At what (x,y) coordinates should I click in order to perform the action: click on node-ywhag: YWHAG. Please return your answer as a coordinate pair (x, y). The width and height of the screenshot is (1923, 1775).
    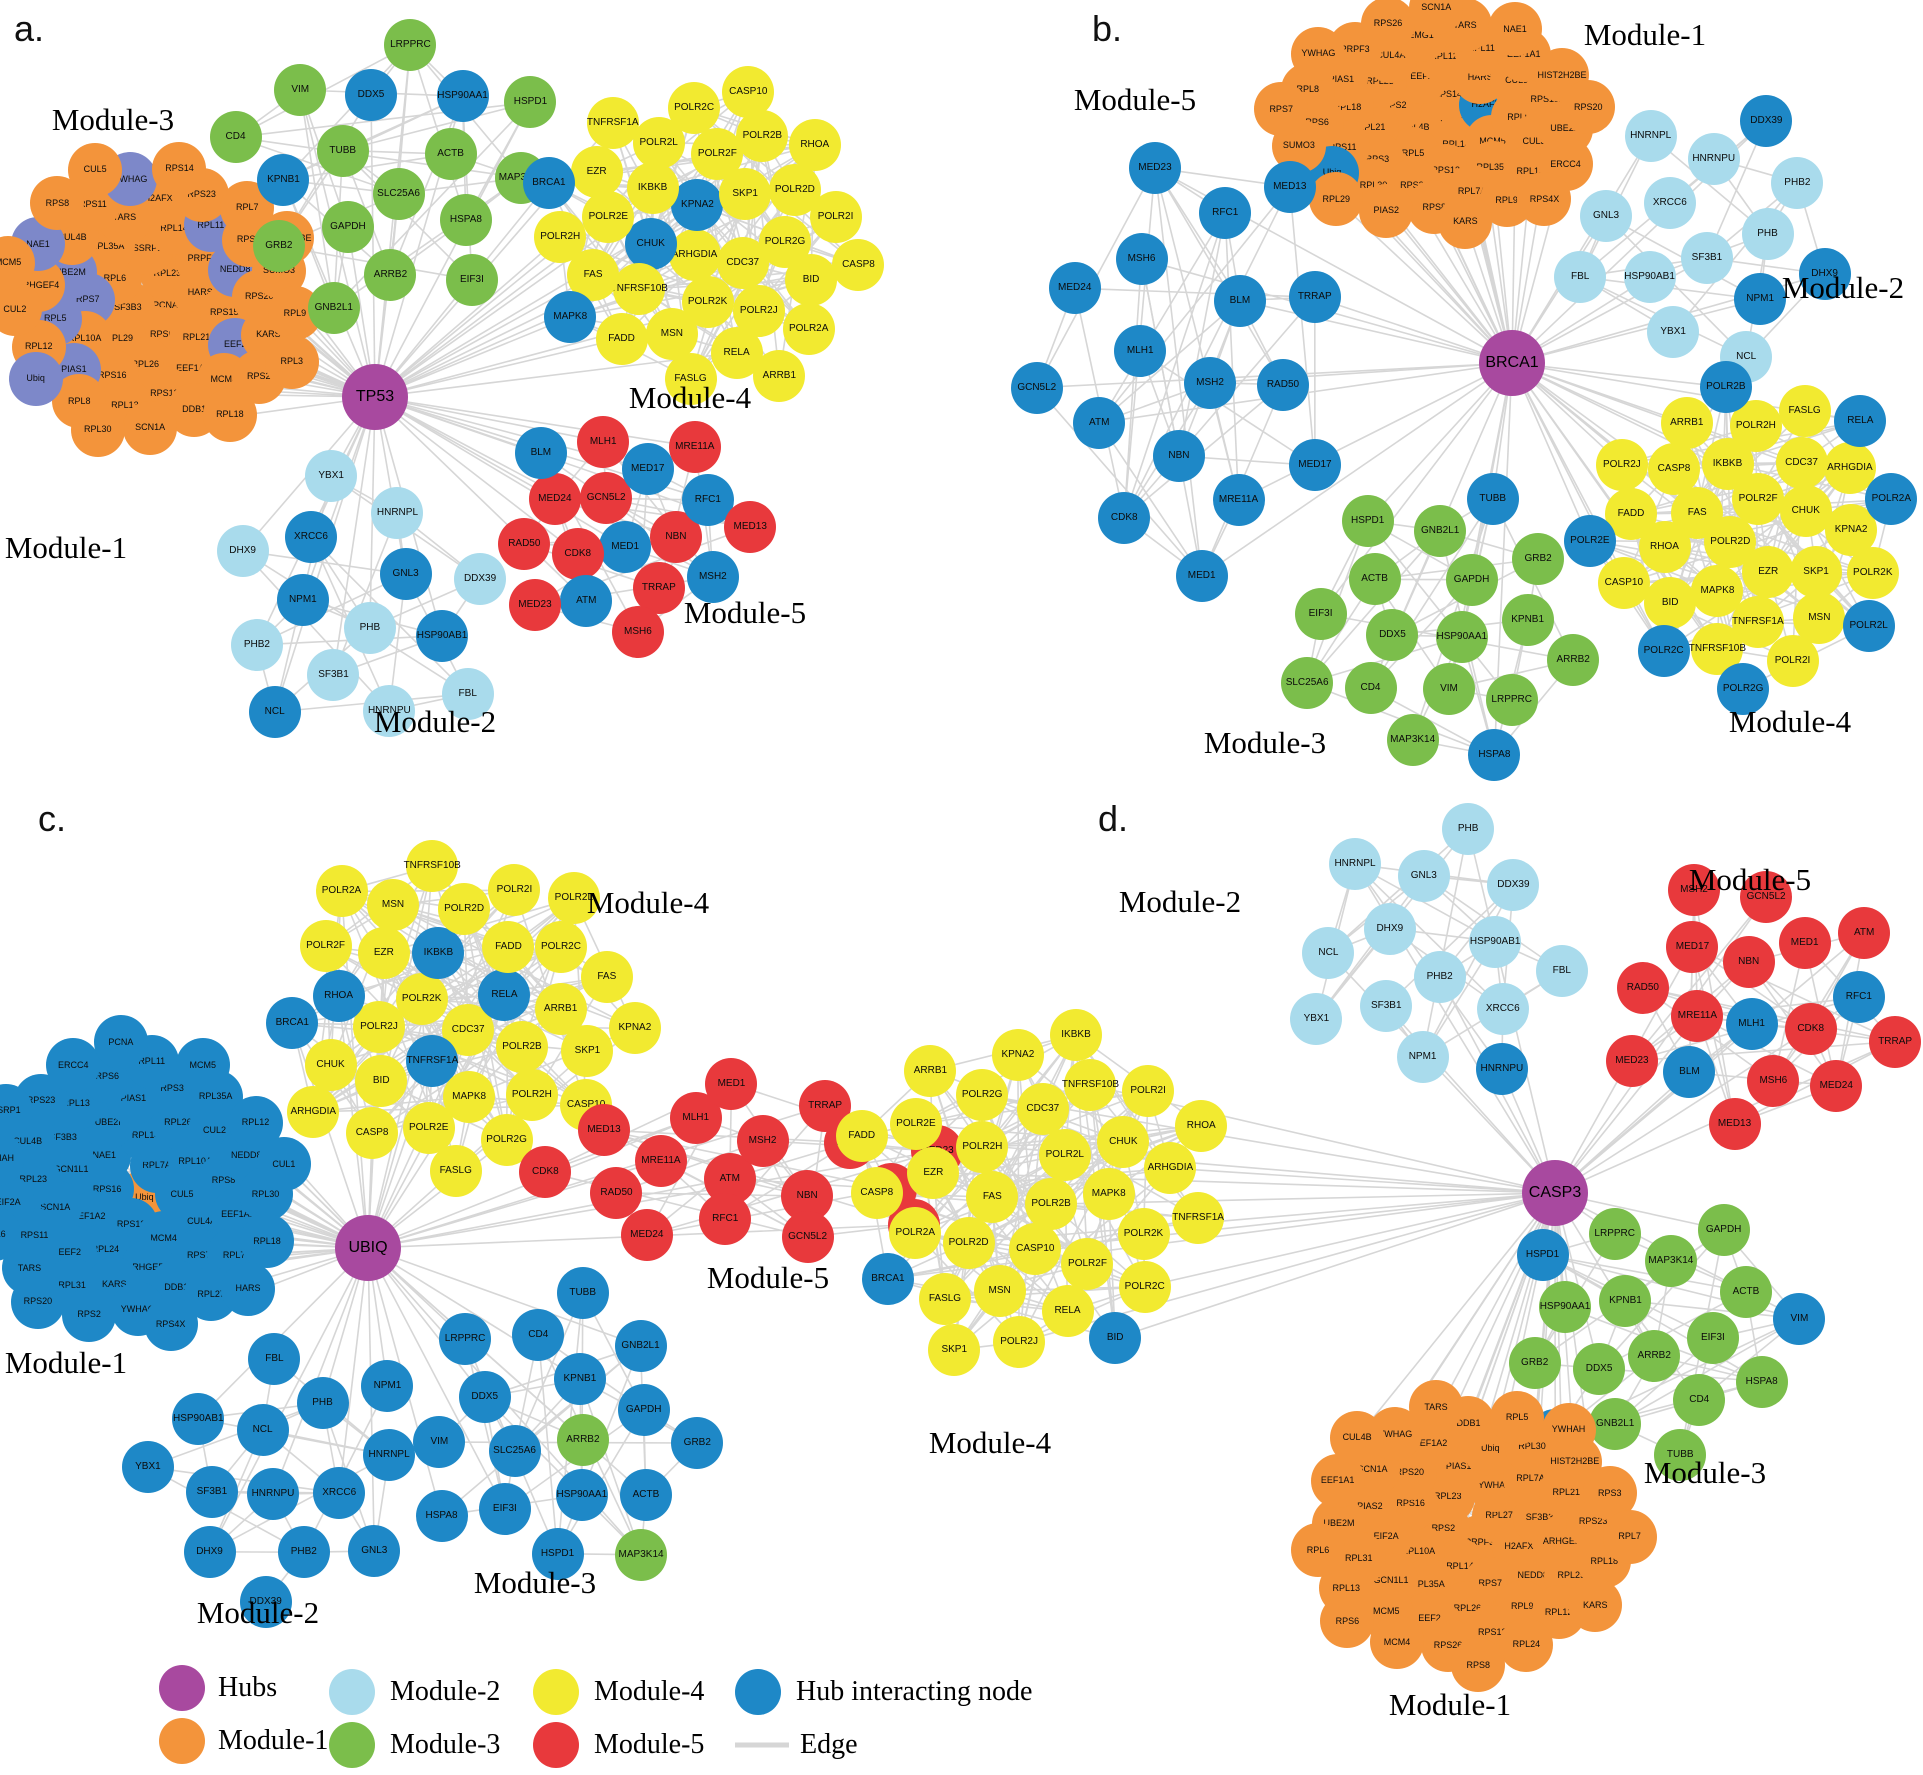
    Looking at the image, I should click on (1318, 53).